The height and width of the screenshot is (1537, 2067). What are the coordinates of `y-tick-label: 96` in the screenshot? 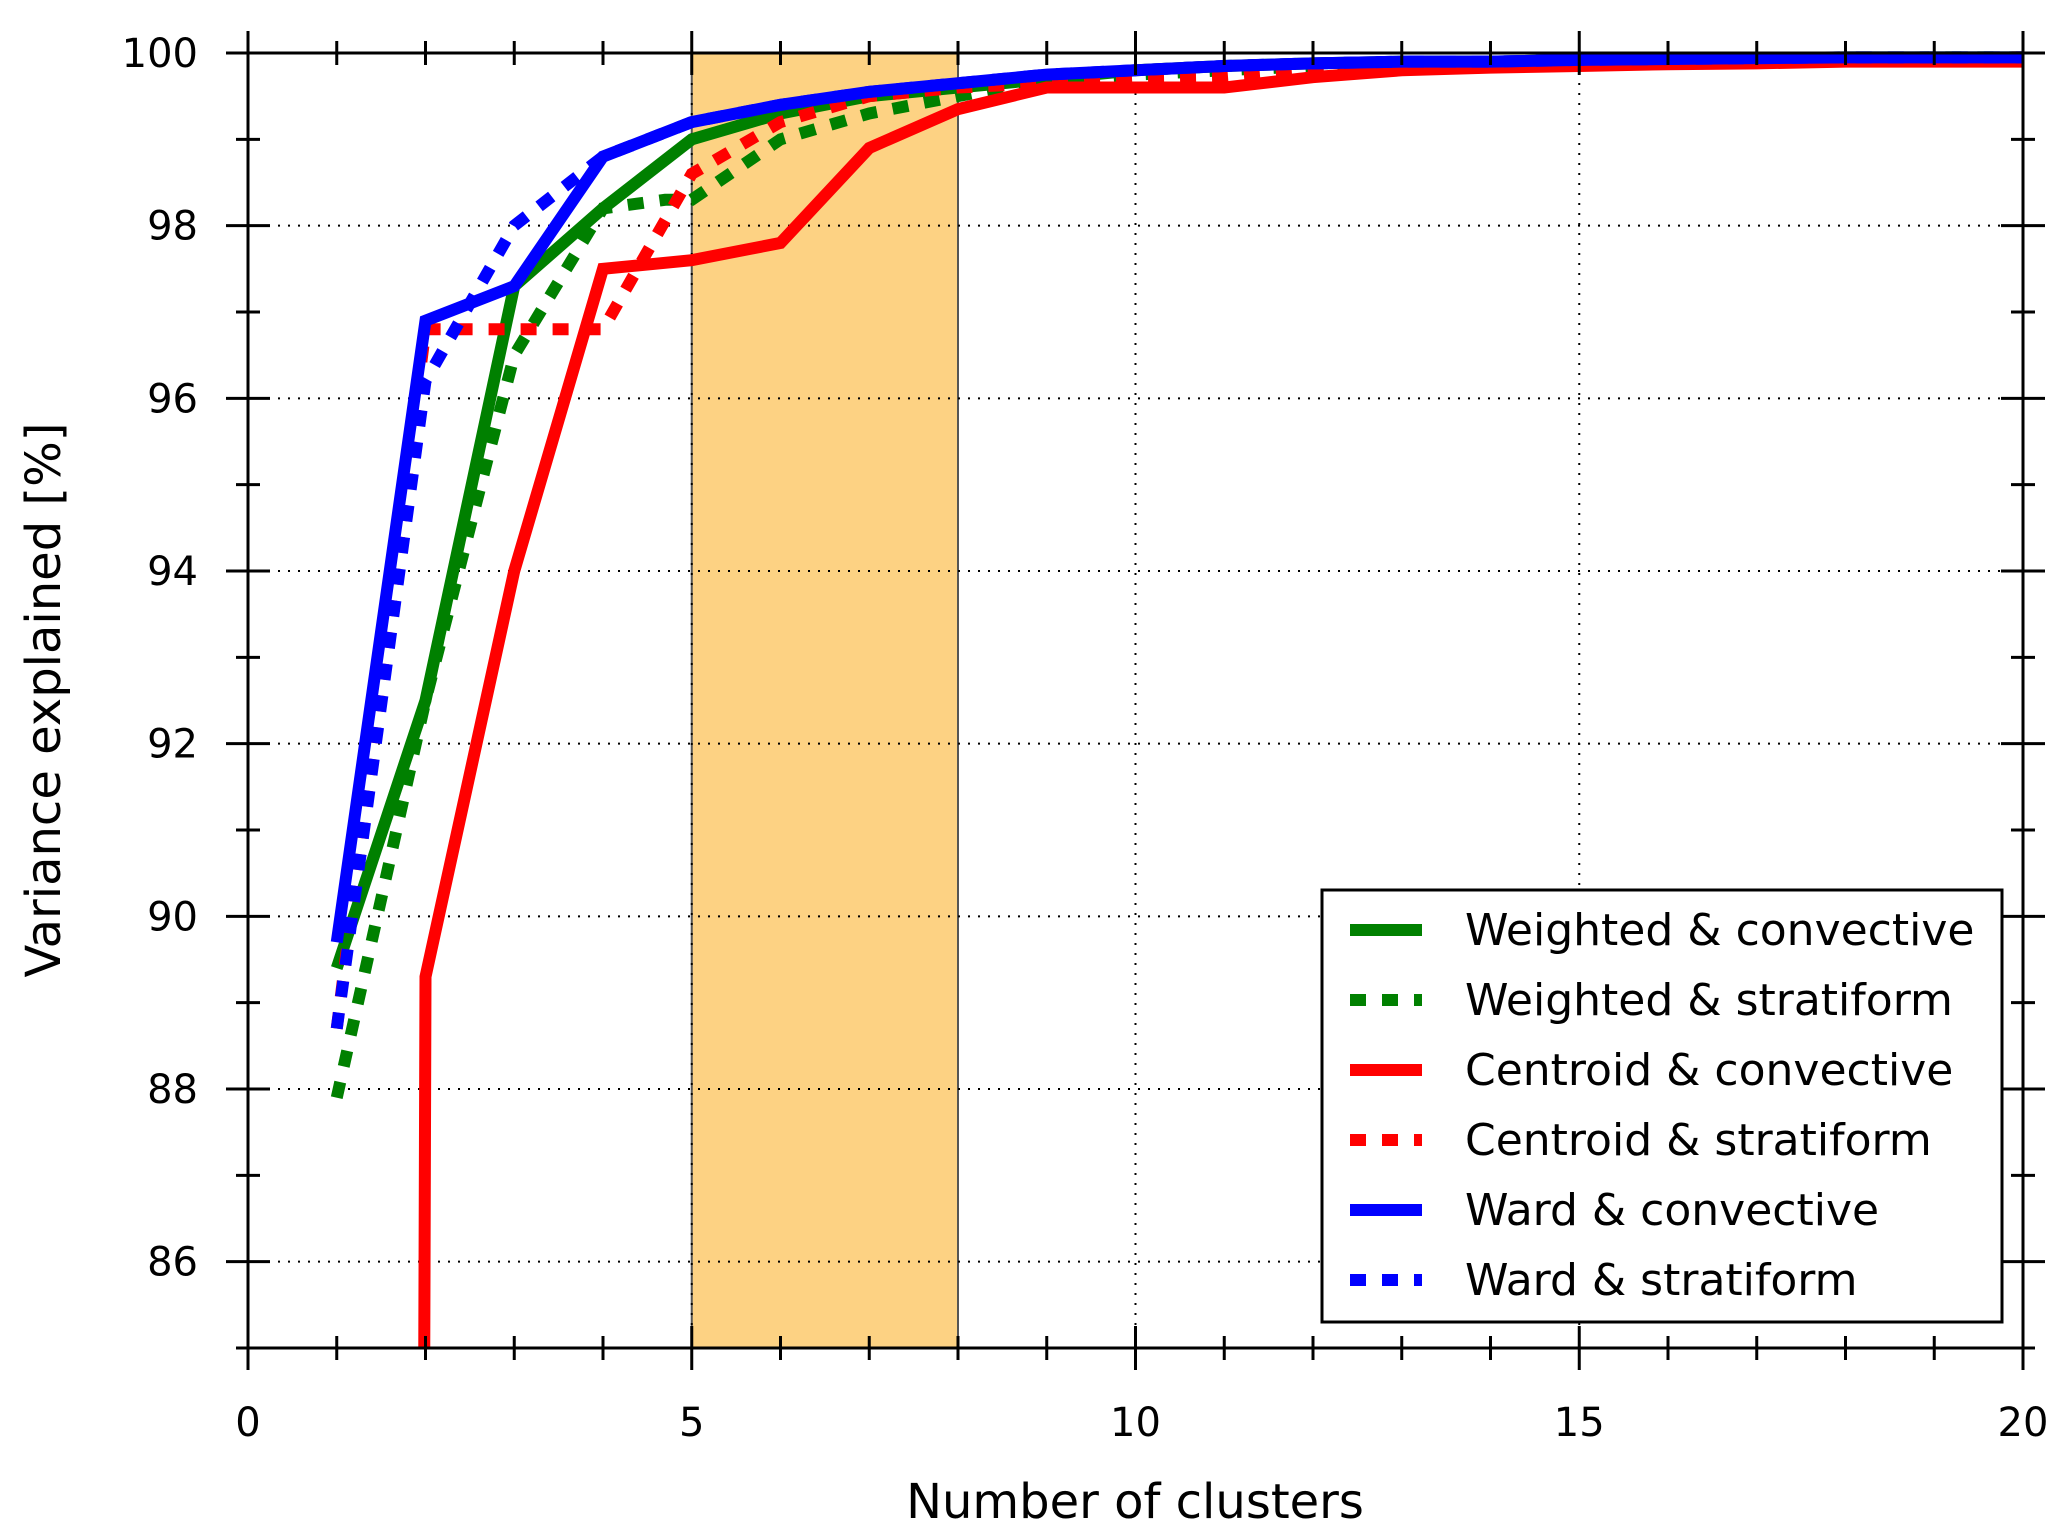 It's located at (172, 399).